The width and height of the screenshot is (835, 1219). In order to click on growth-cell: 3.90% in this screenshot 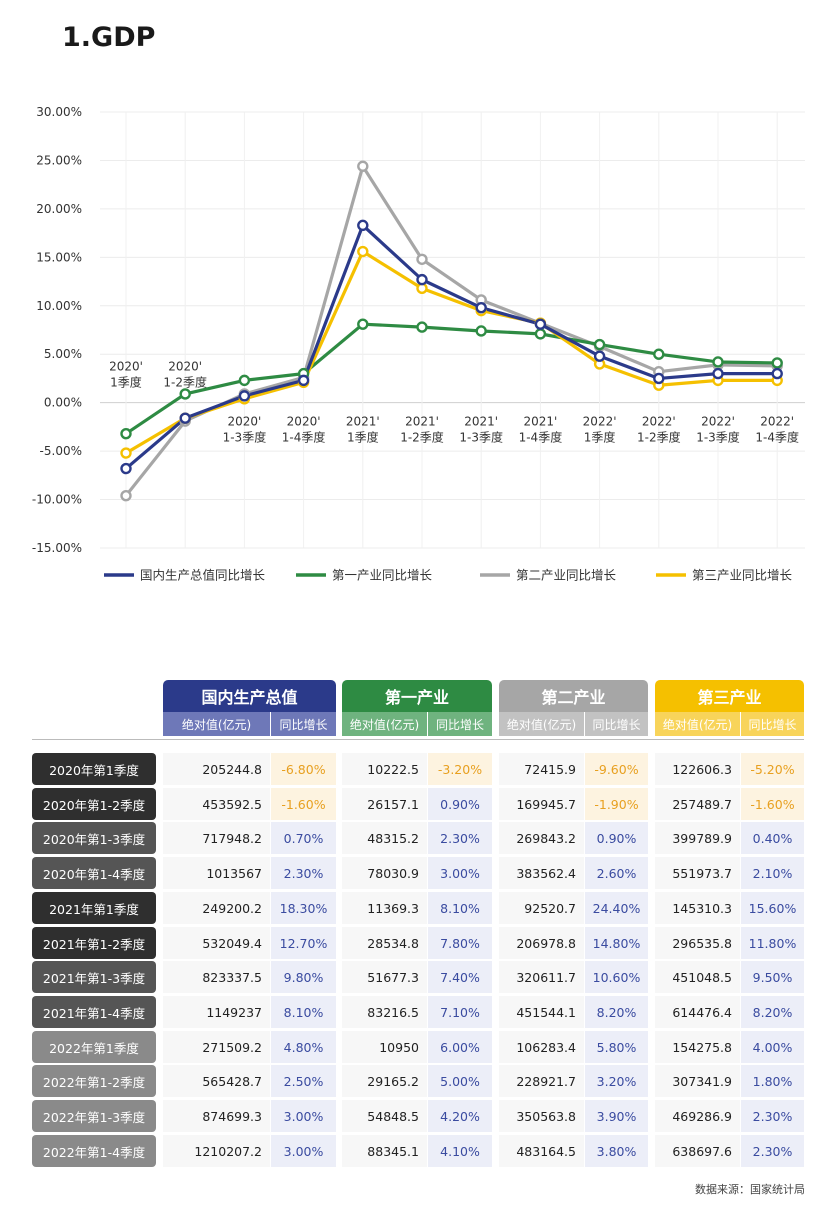, I will do `click(616, 1116)`.